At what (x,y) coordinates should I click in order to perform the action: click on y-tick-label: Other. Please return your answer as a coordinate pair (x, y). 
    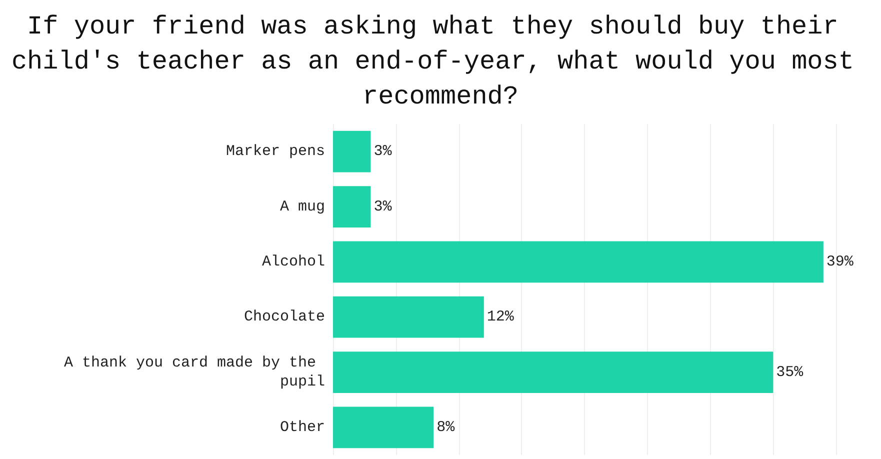
    Looking at the image, I should click on (302, 427).